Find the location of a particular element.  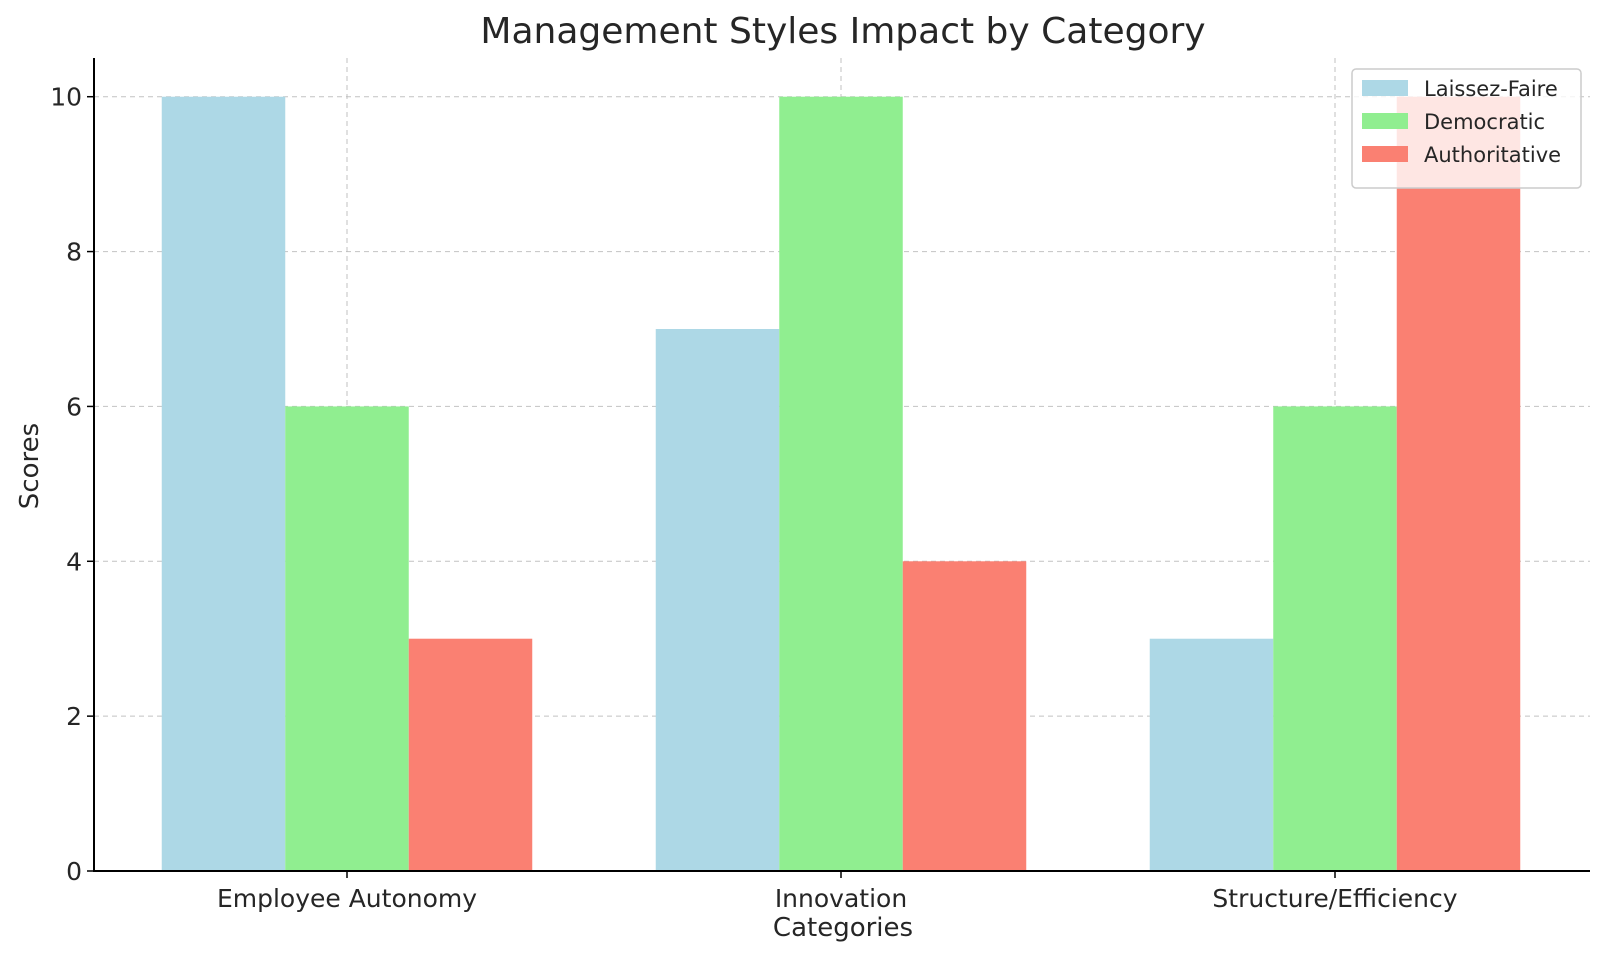

y-tick-label: 8 is located at coordinates (74, 252).